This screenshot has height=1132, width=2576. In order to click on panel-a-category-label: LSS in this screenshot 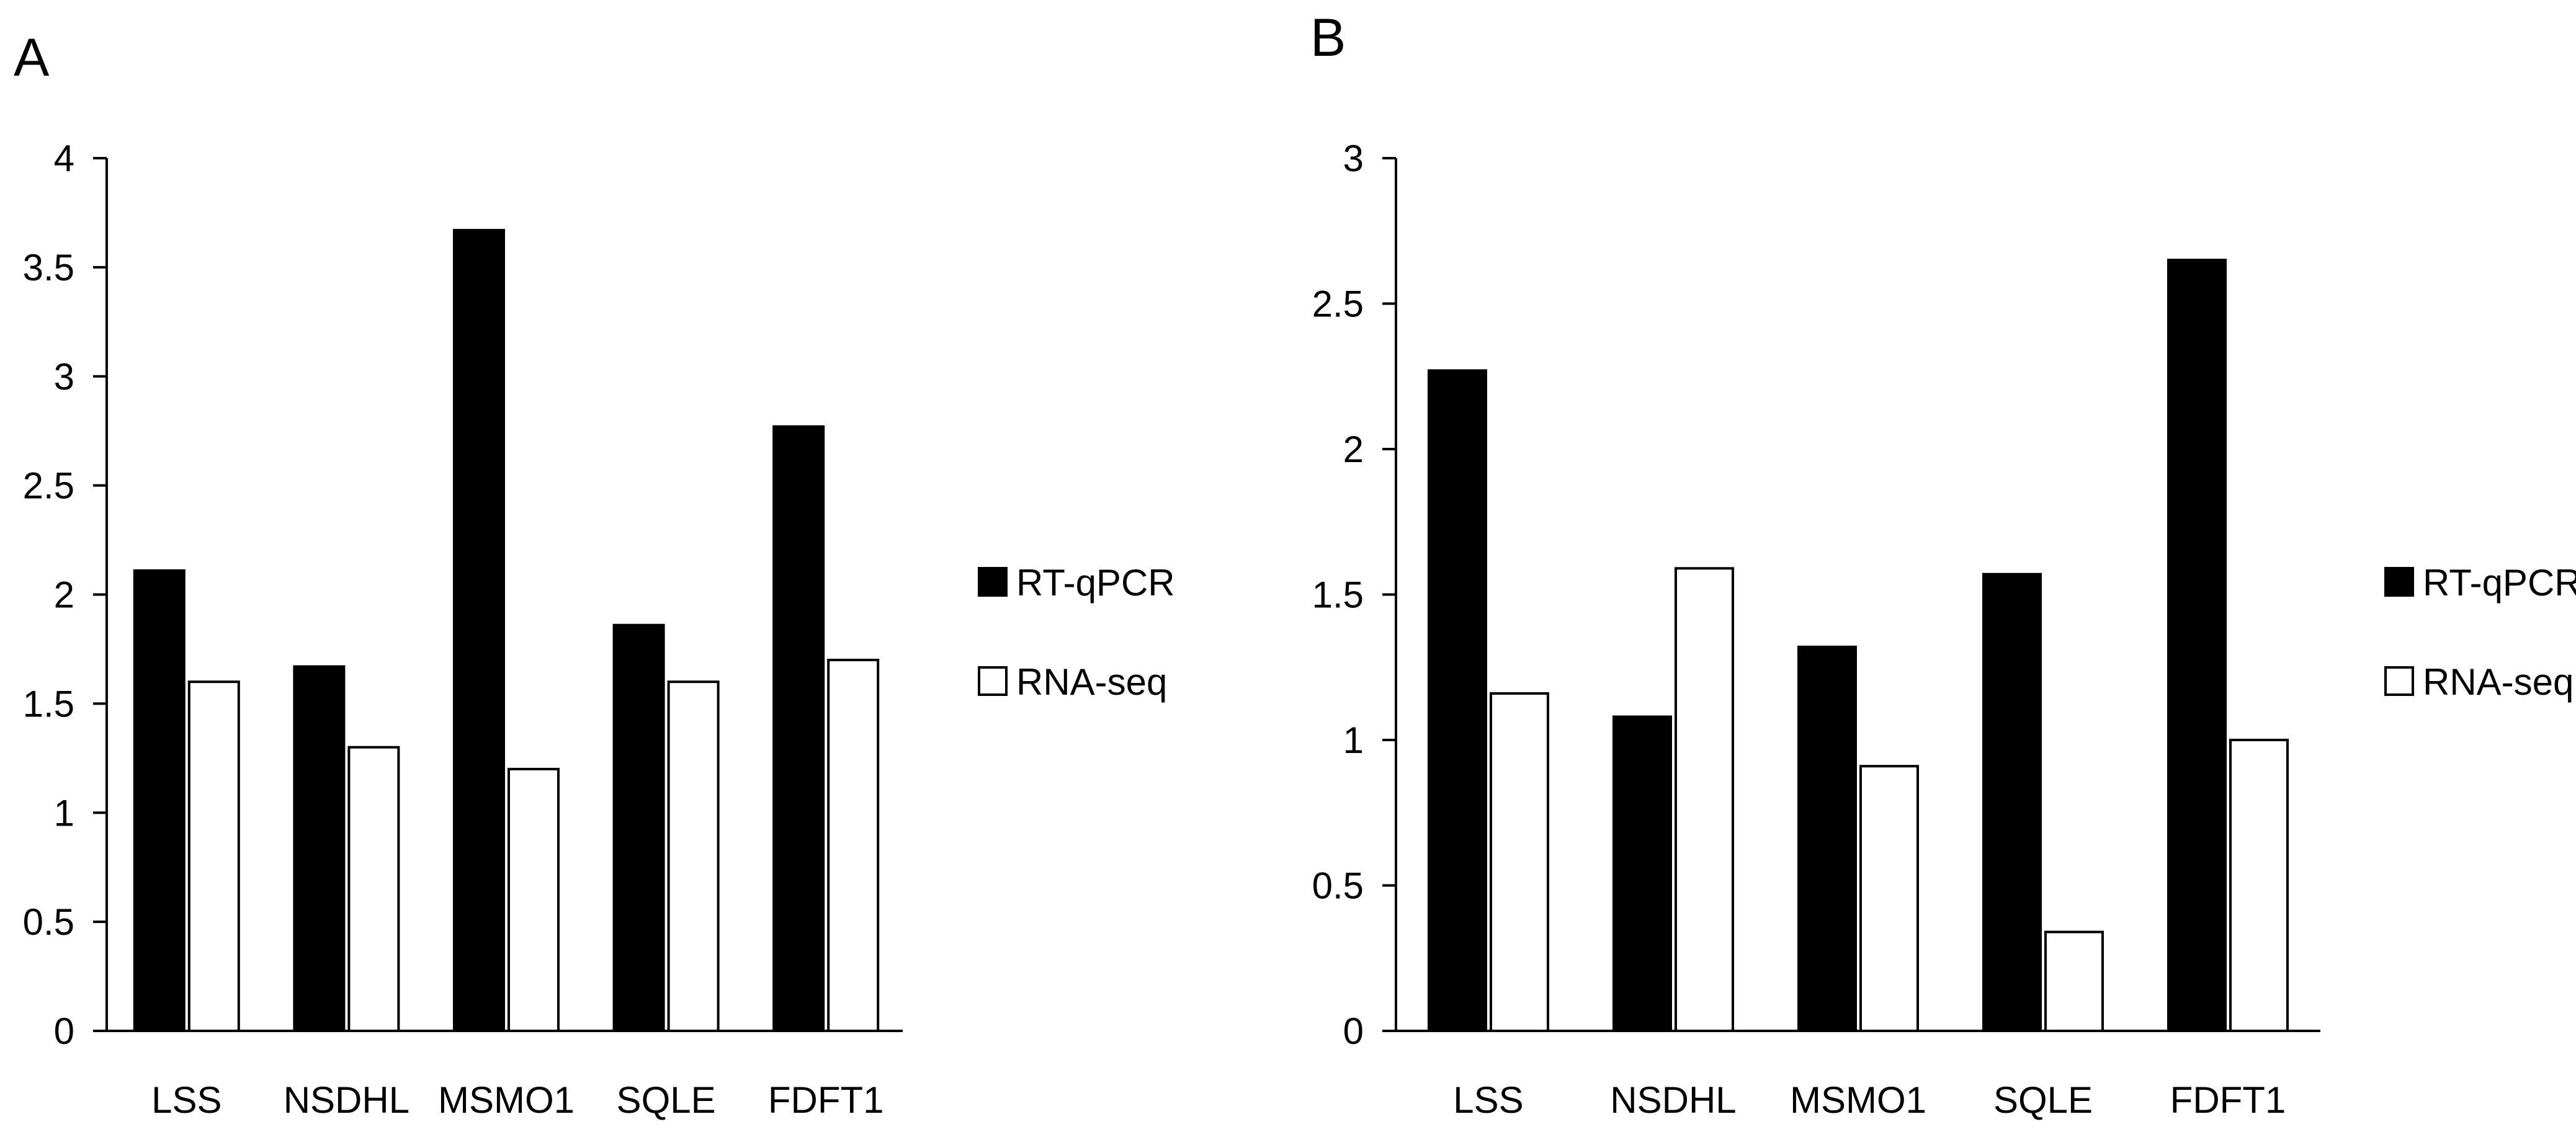, I will do `click(186, 1100)`.